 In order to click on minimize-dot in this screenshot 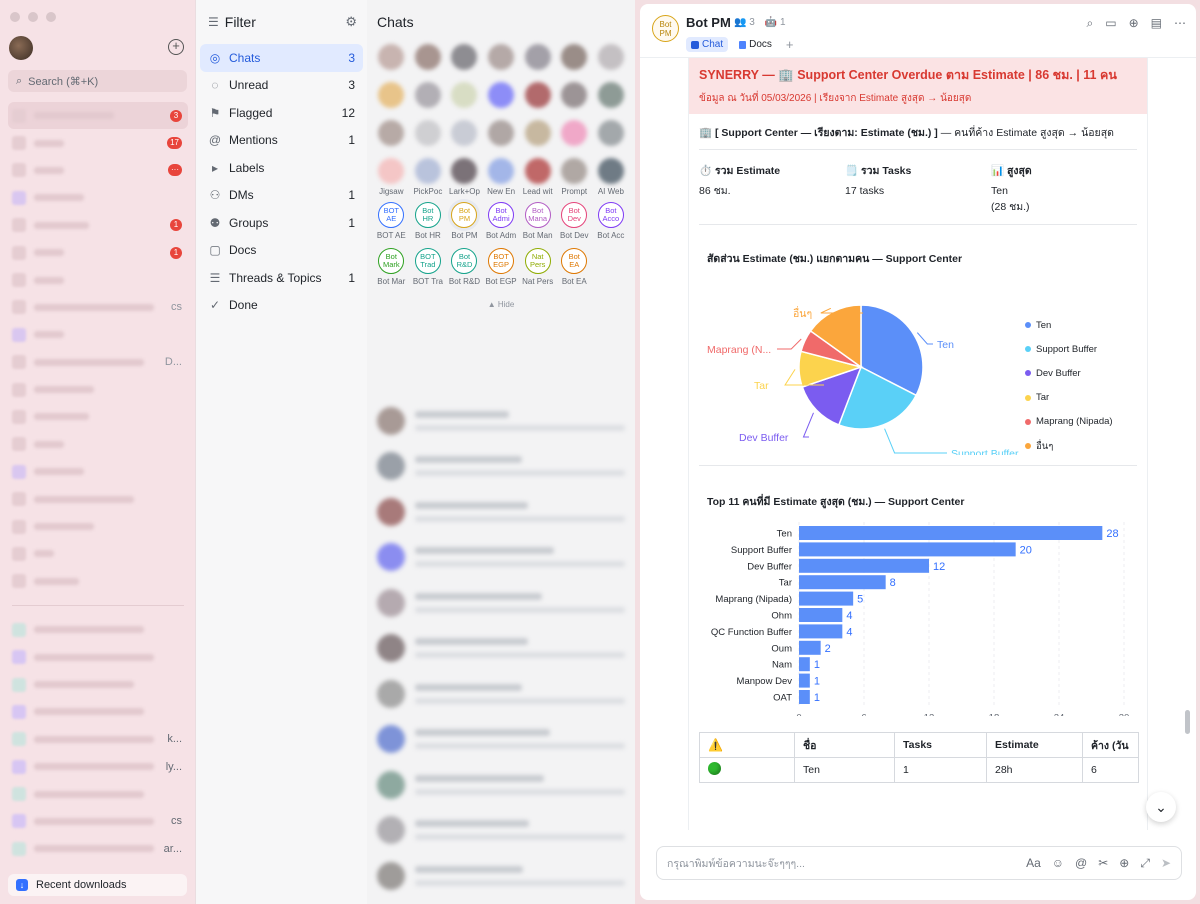, I will do `click(33, 17)`.